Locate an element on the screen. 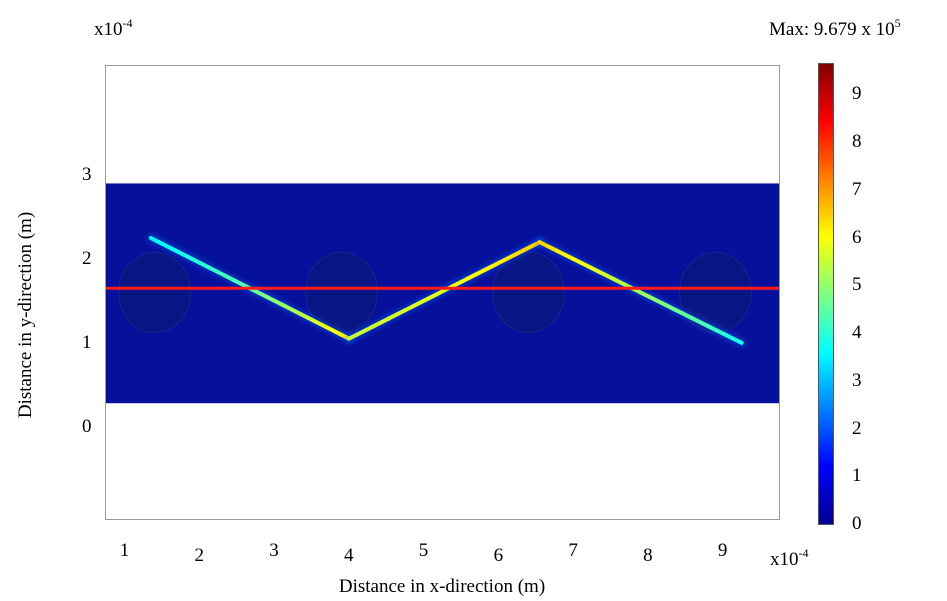 The width and height of the screenshot is (947, 601). y-axis-multiplier: x10-4 is located at coordinates (113, 28).